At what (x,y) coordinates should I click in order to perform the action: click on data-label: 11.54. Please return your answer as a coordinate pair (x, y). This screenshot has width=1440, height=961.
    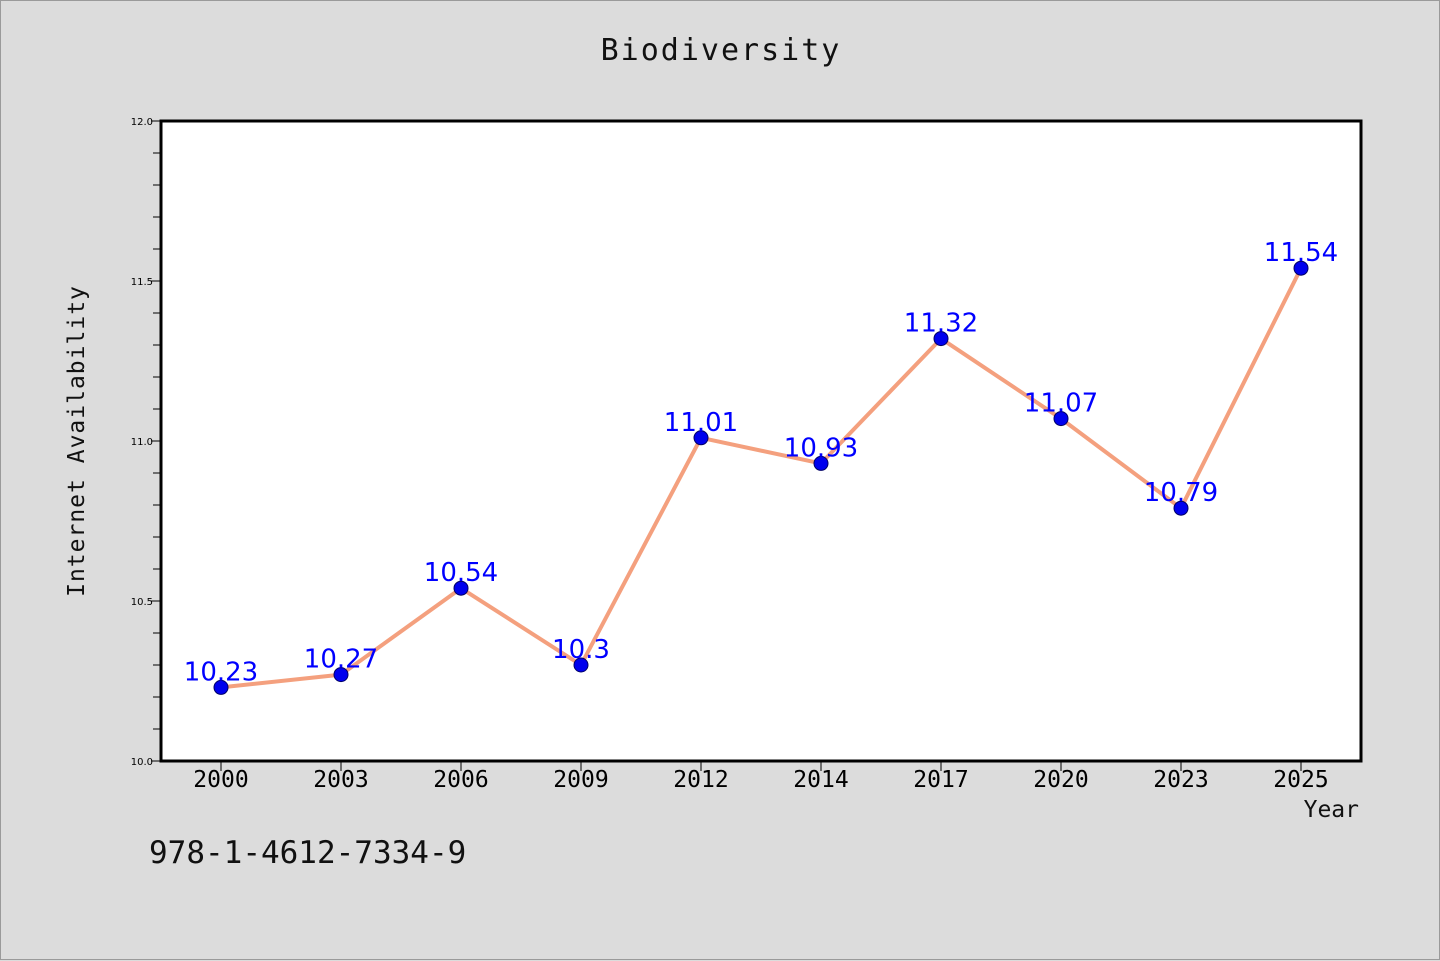
    Looking at the image, I should click on (1301, 253).